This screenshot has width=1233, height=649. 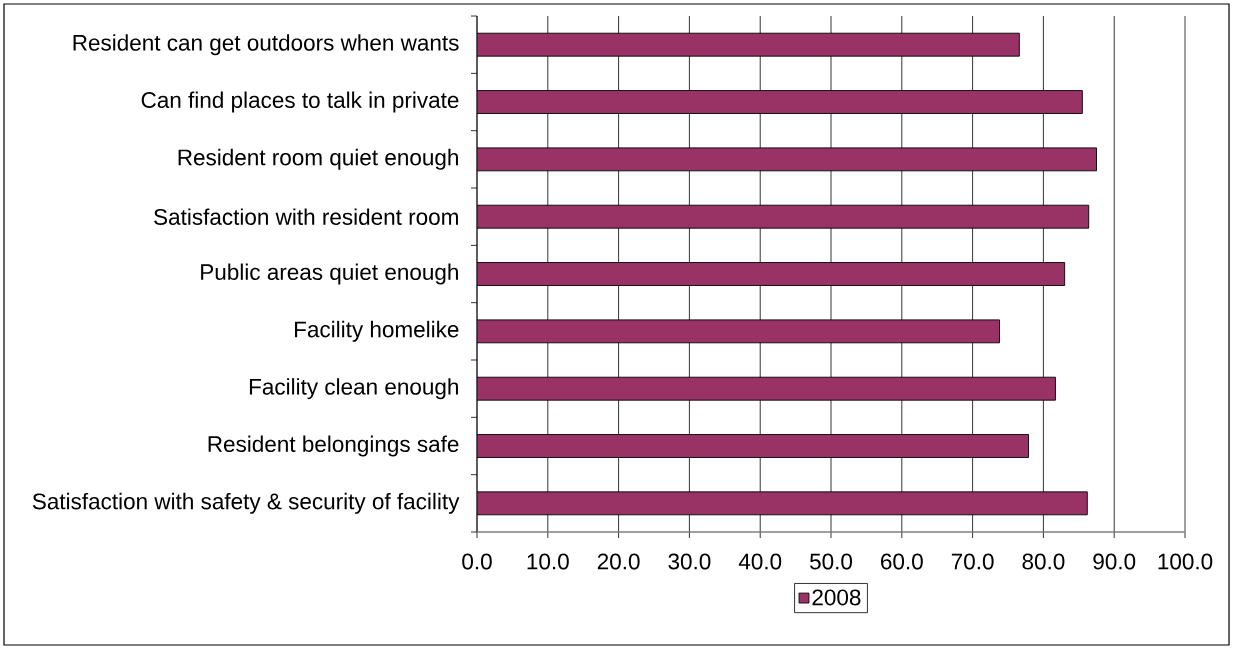 I want to click on y-tick-label: Can find places to talk in private, so click(x=300, y=102).